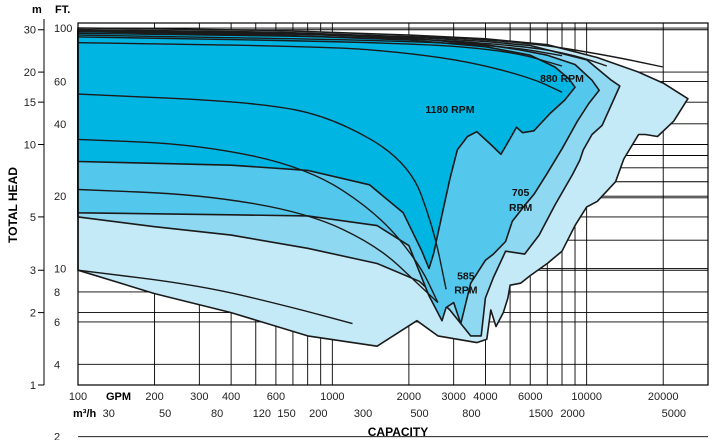 This screenshot has width=712, height=440. What do you see at coordinates (60, 197) in the screenshot?
I see `y-tick-ft: 20` at bounding box center [60, 197].